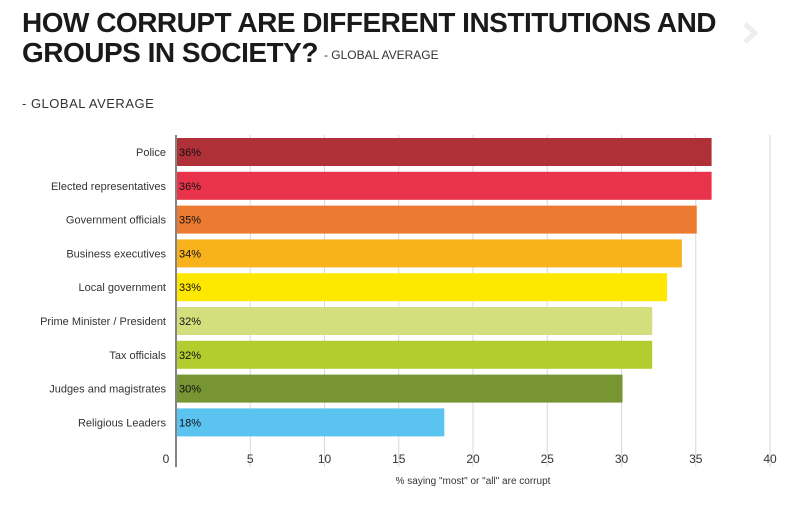 The image size is (791, 509). I want to click on x-tick-label: 0, so click(166, 459).